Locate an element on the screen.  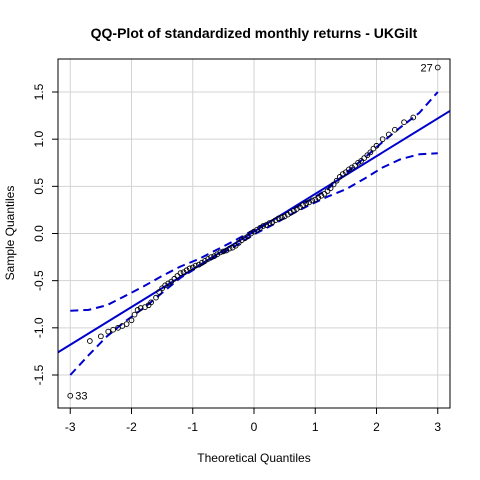
x-axis-label: Theoretical Quantiles is located at coordinates (253, 458).